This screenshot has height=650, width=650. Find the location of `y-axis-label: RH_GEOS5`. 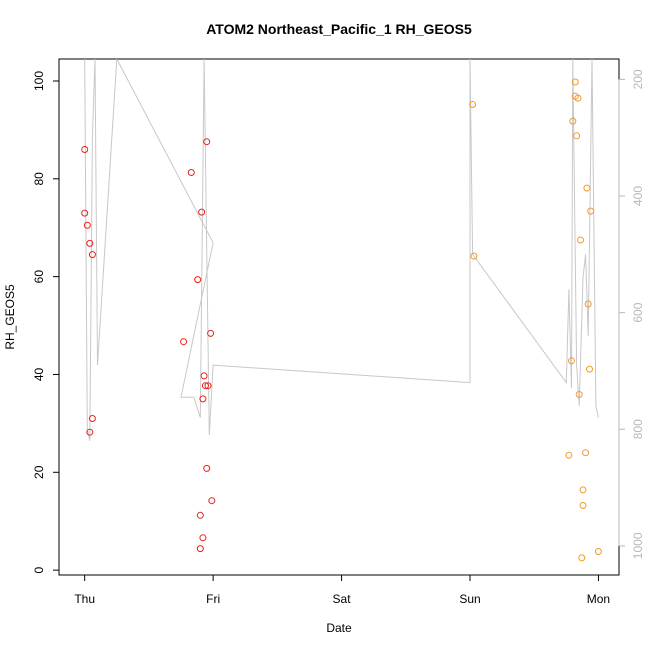

y-axis-label: RH_GEOS5 is located at coordinates (10, 317).